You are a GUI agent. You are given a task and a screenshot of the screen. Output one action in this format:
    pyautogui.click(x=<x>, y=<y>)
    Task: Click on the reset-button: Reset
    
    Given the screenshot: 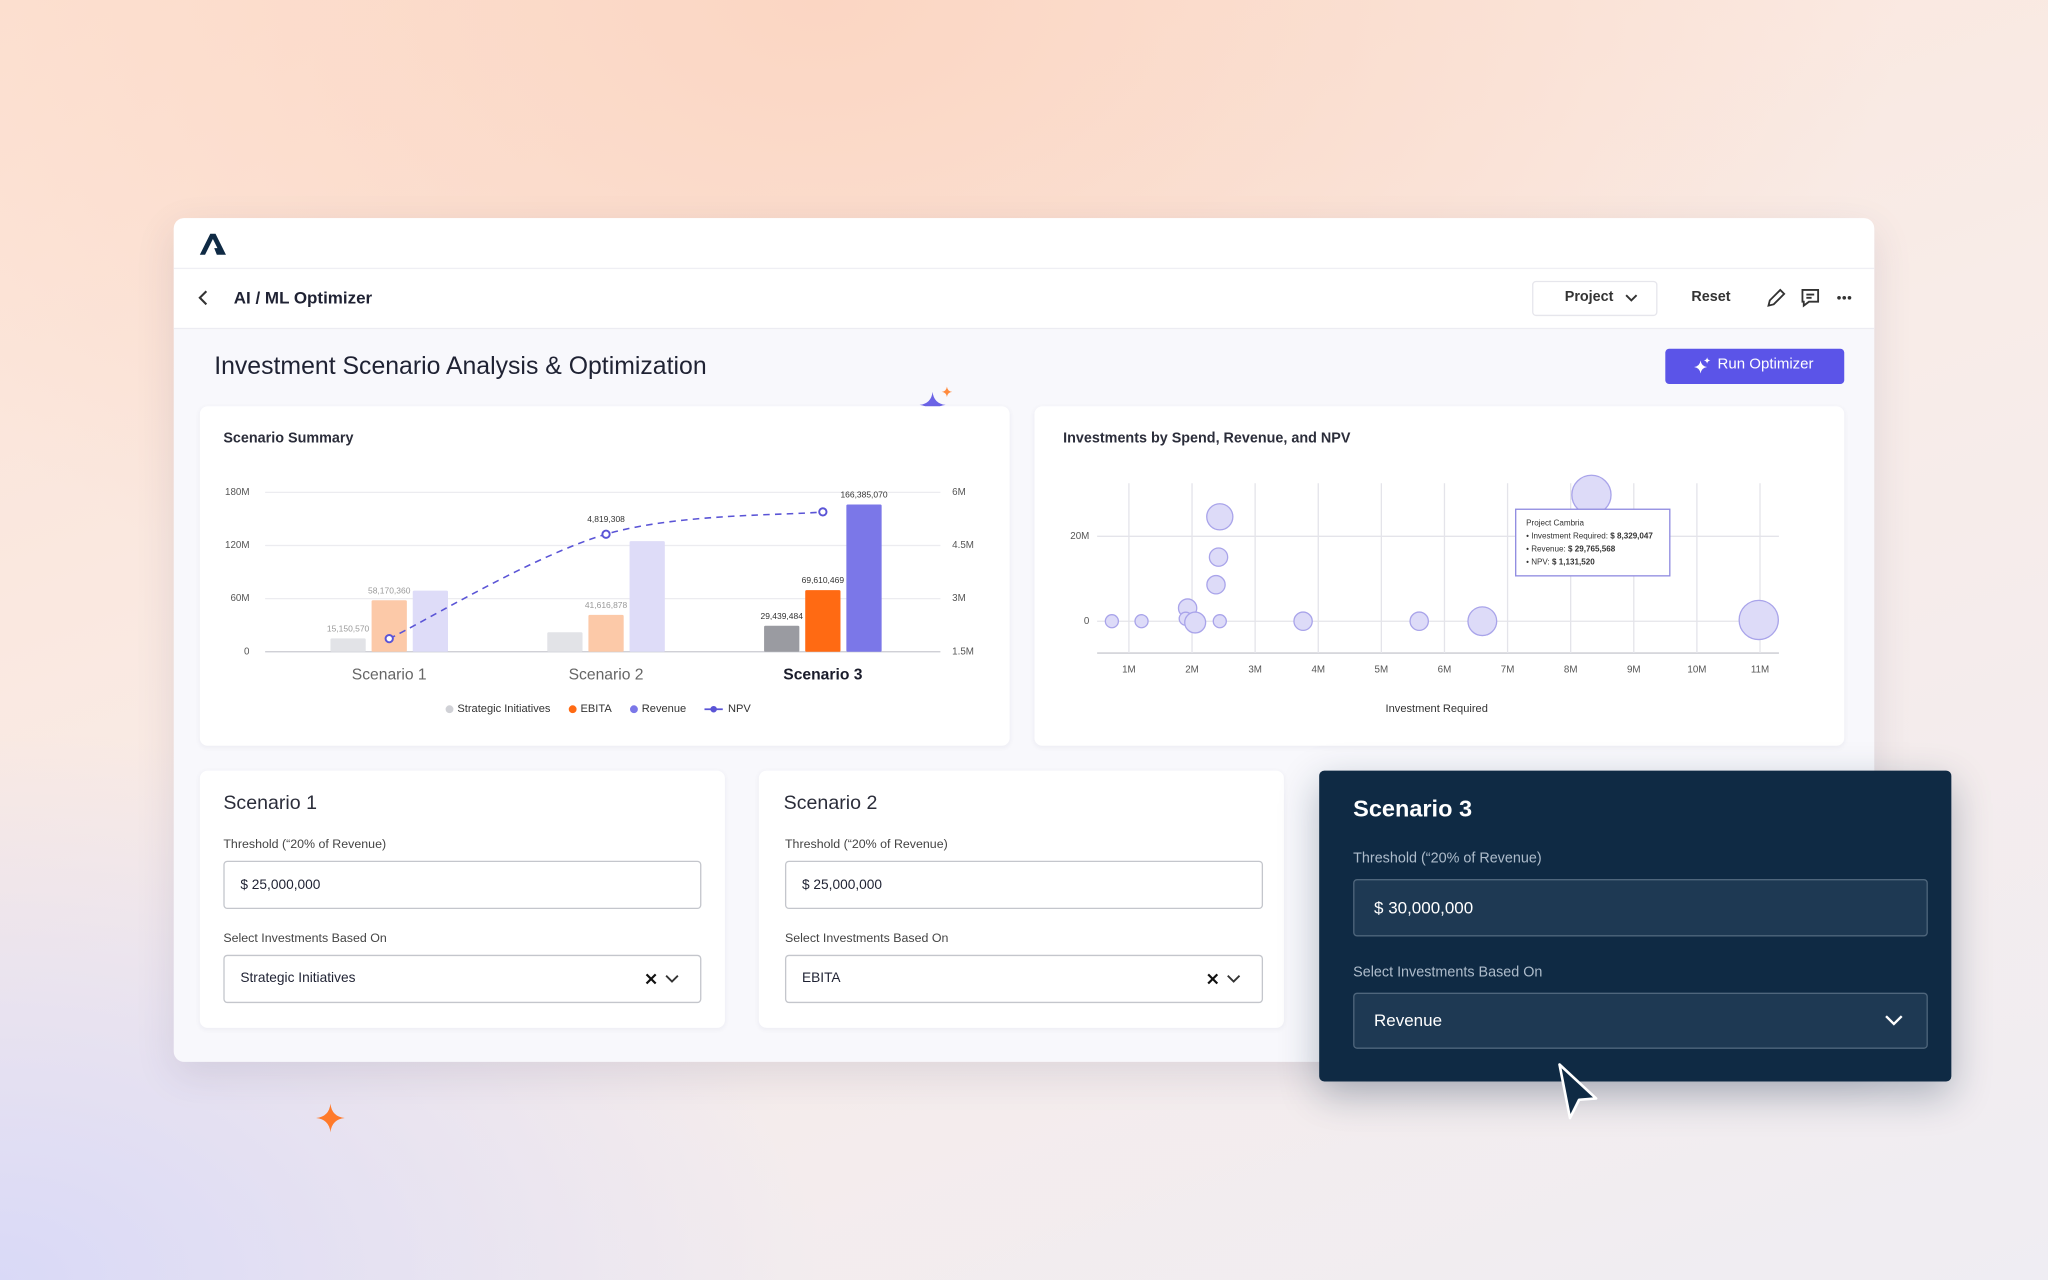 What is the action you would take?
    pyautogui.click(x=1711, y=297)
    